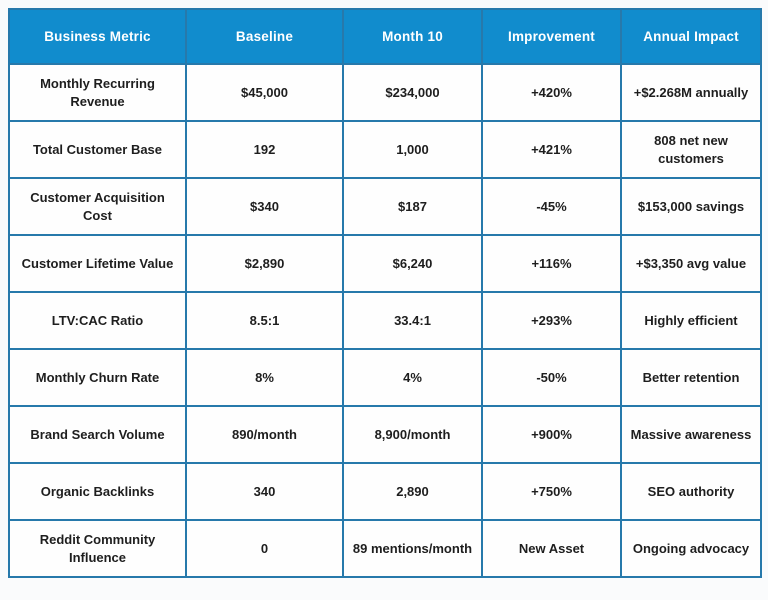  What do you see at coordinates (551, 320) in the screenshot?
I see `improvement-cell: +293%` at bounding box center [551, 320].